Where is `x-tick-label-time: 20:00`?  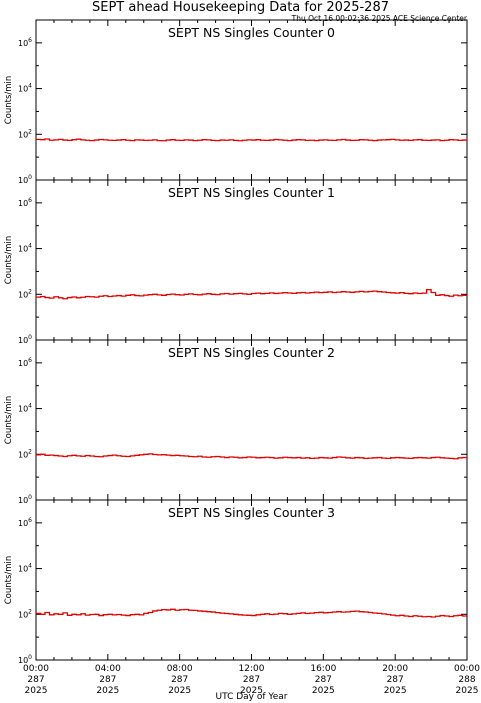 x-tick-label-time: 20:00 is located at coordinates (395, 669).